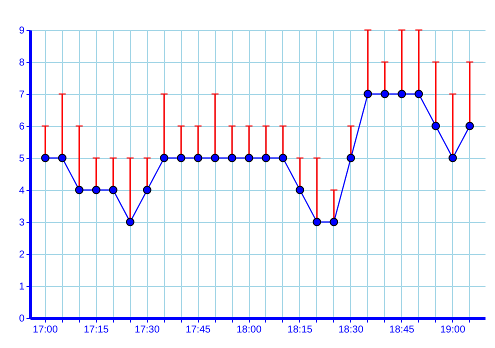  Describe the element at coordinates (402, 330) in the screenshot. I see `x-tick-label: 18:45` at that location.